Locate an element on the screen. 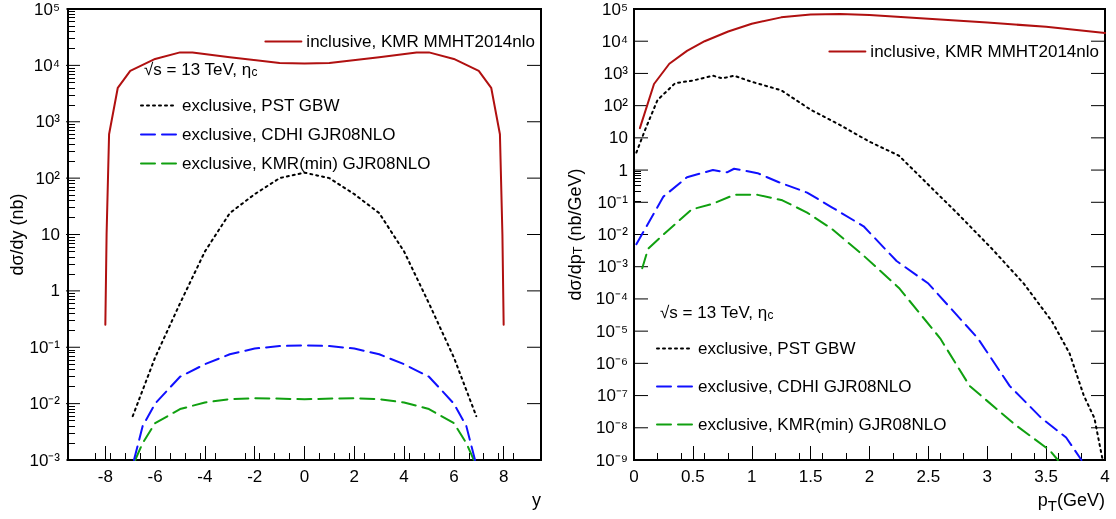 The height and width of the screenshot is (519, 1116). y-tick-label: 10⁻⁸ is located at coordinates (611, 428).